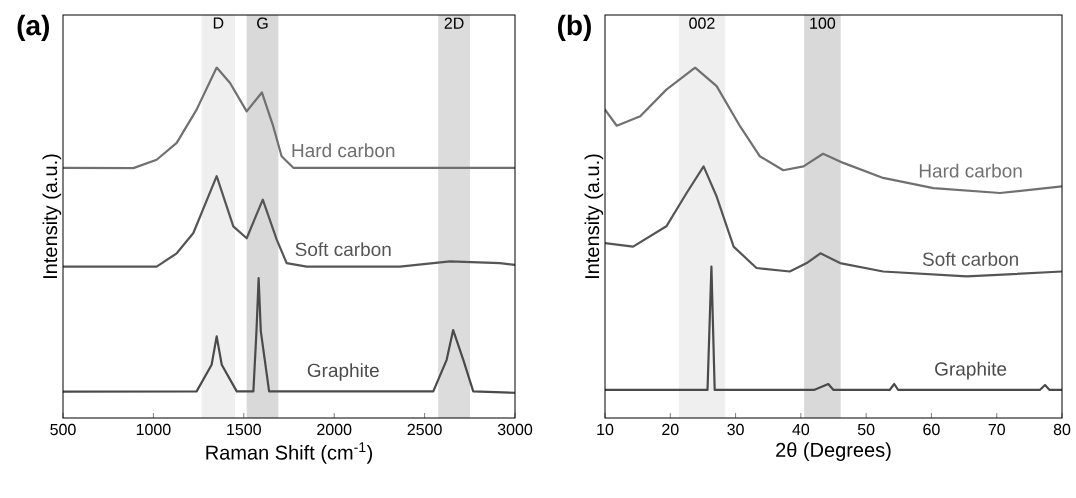  What do you see at coordinates (833, 451) in the screenshot?
I see `x-axis-title: 2θ (Degrees)` at bounding box center [833, 451].